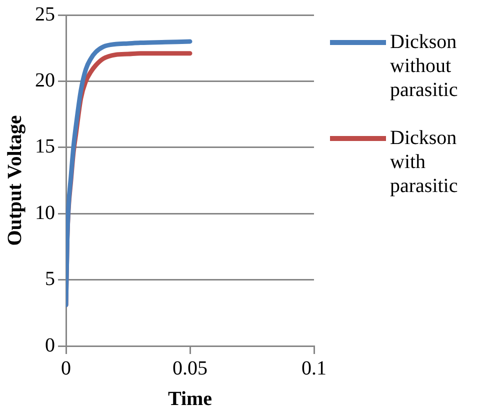 The width and height of the screenshot is (500, 416). Describe the element at coordinates (15, 180) in the screenshot. I see `y-axis-title: Output Voltage` at that location.